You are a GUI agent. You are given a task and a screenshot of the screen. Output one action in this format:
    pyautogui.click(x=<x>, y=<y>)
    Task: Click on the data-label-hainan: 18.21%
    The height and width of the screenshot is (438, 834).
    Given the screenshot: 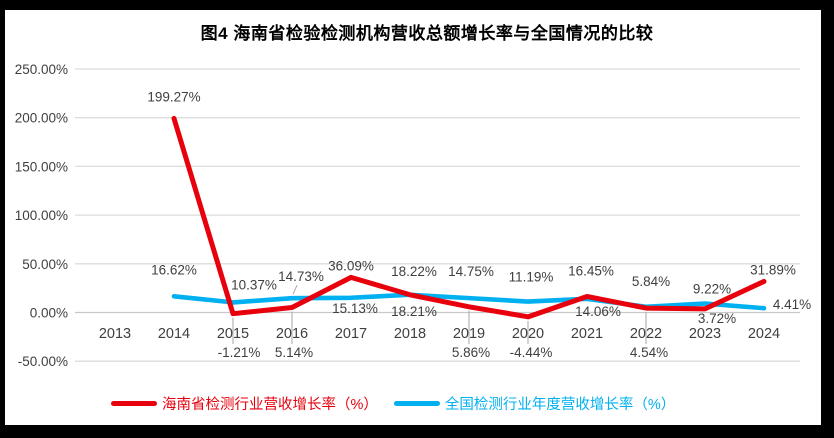 What is the action you would take?
    pyautogui.click(x=414, y=311)
    